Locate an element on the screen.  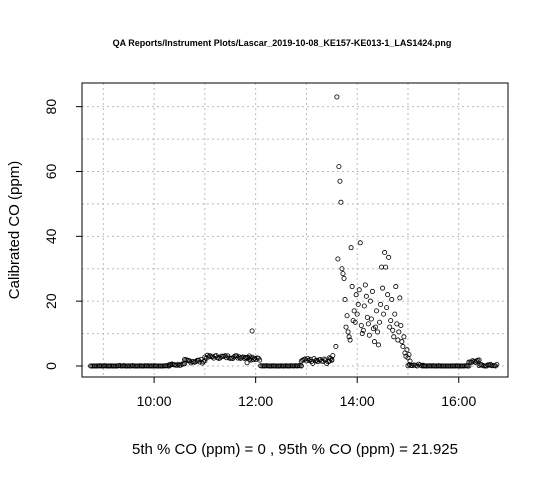
y-tick-label: 20 is located at coordinates (51, 301).